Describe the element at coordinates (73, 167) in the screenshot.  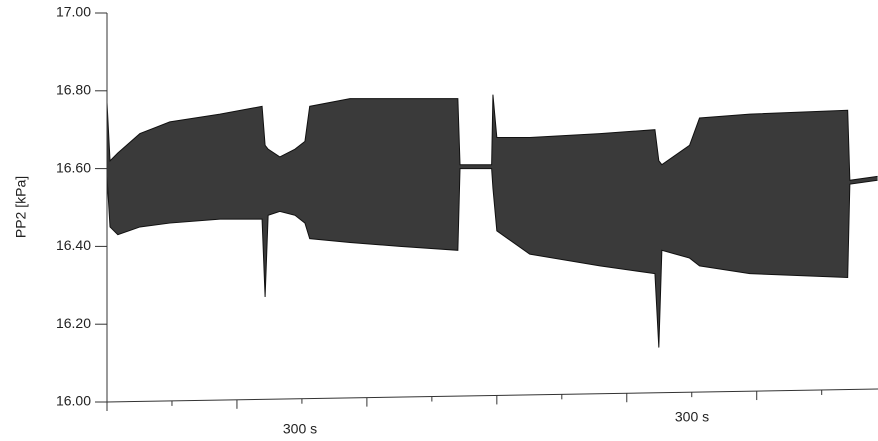
I see `y-tick-label: 16.60` at that location.